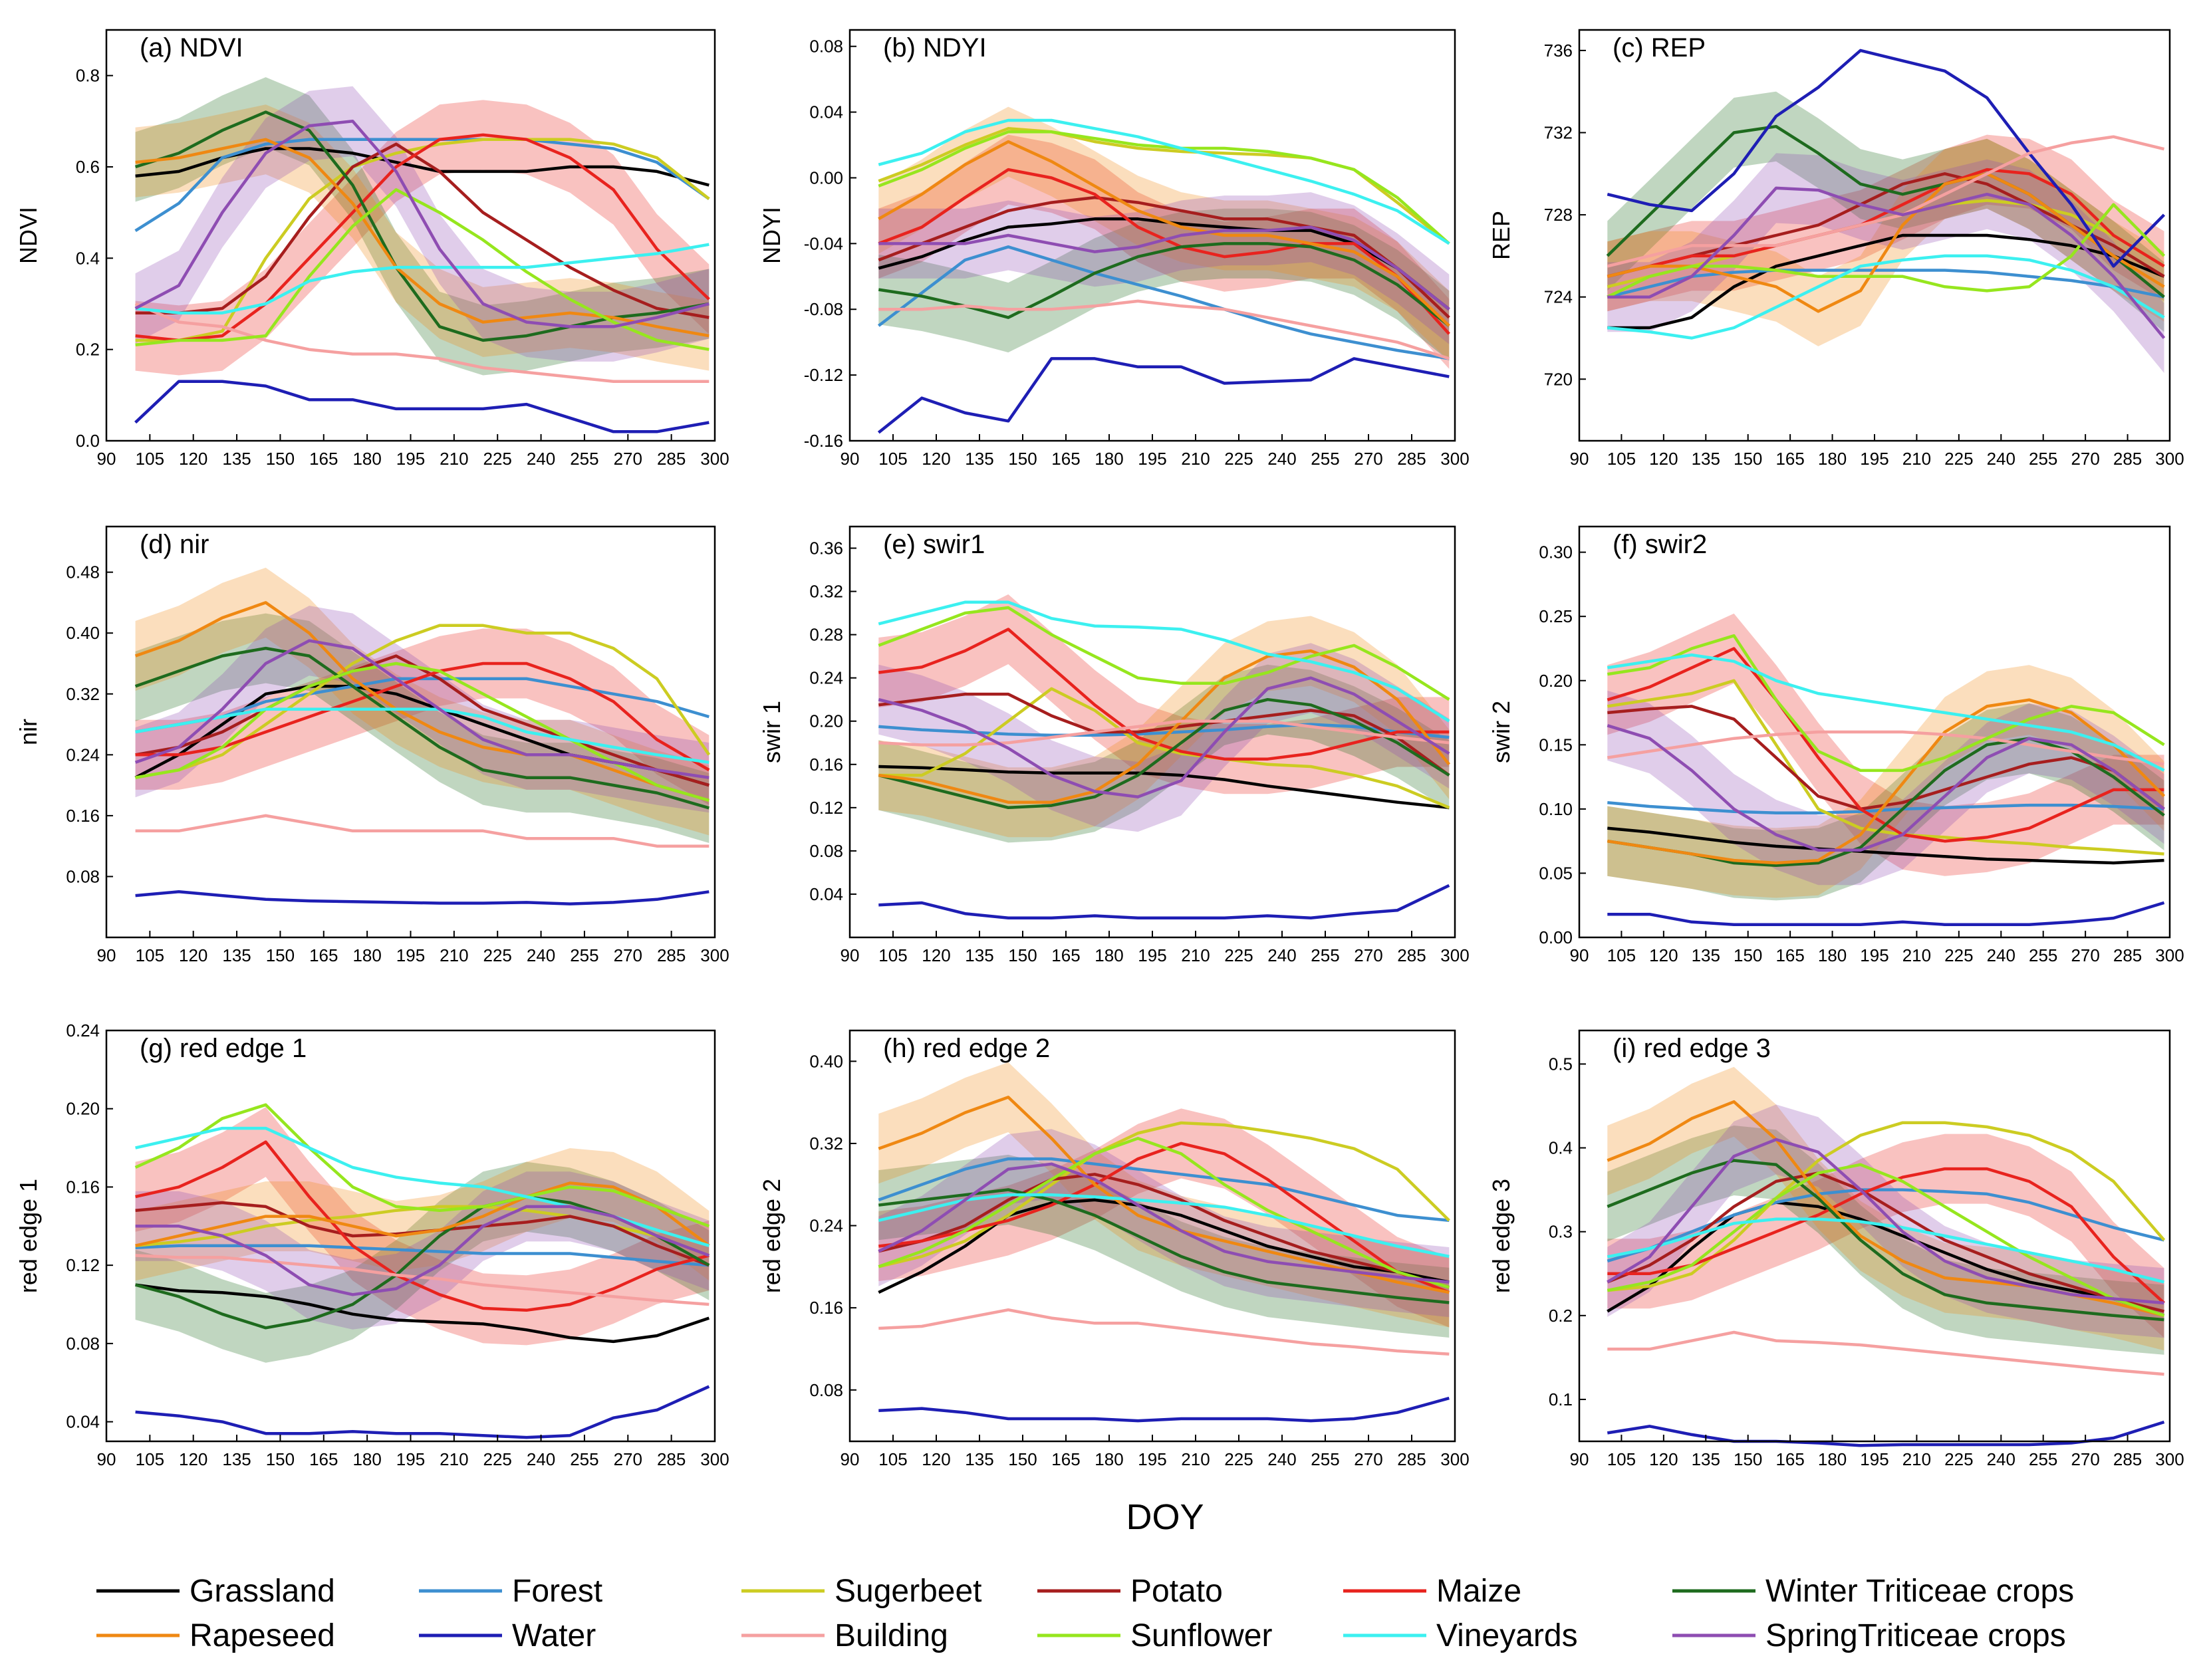  What do you see at coordinates (1915, 1635) in the screenshot?
I see `legend-label: SpringTriticeae crops` at bounding box center [1915, 1635].